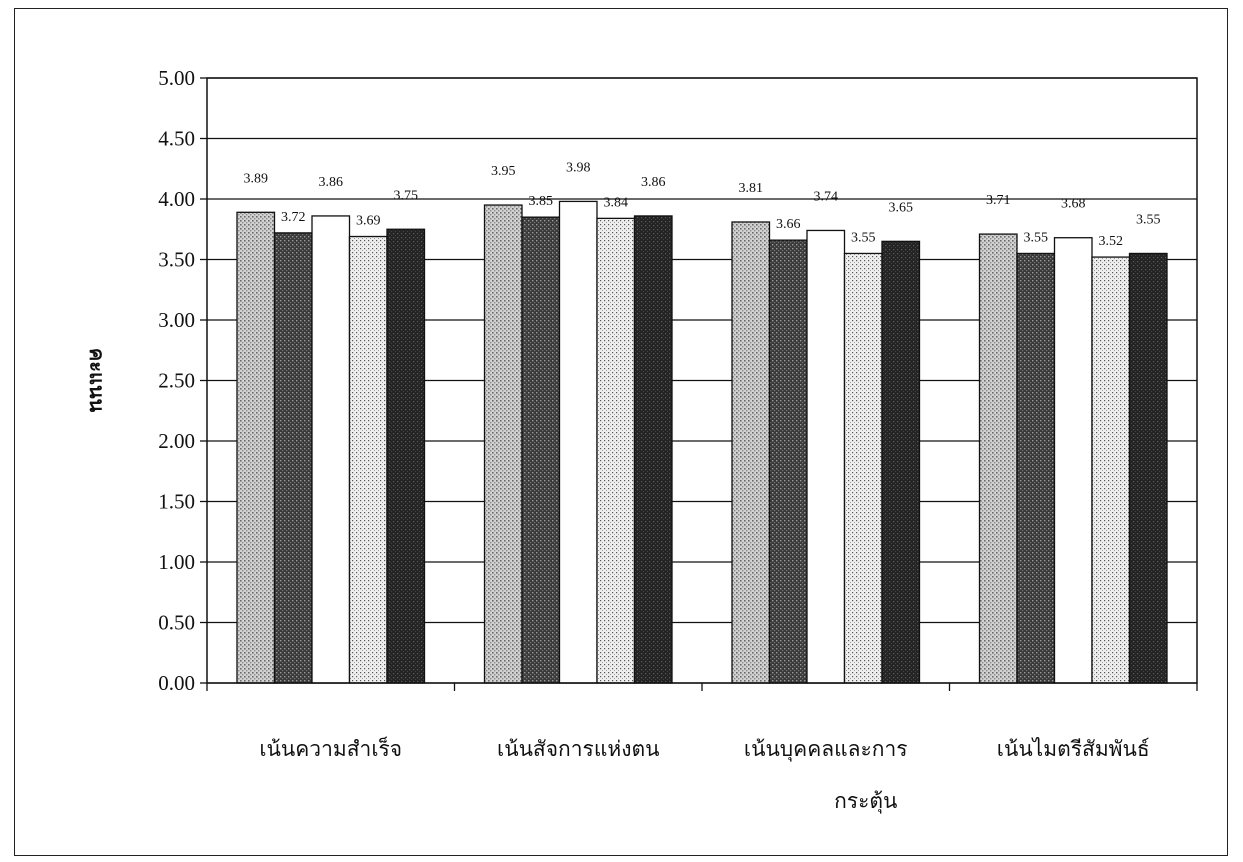 The height and width of the screenshot is (862, 1243). What do you see at coordinates (176, 623) in the screenshot?
I see `y-tick-label: 0.50` at bounding box center [176, 623].